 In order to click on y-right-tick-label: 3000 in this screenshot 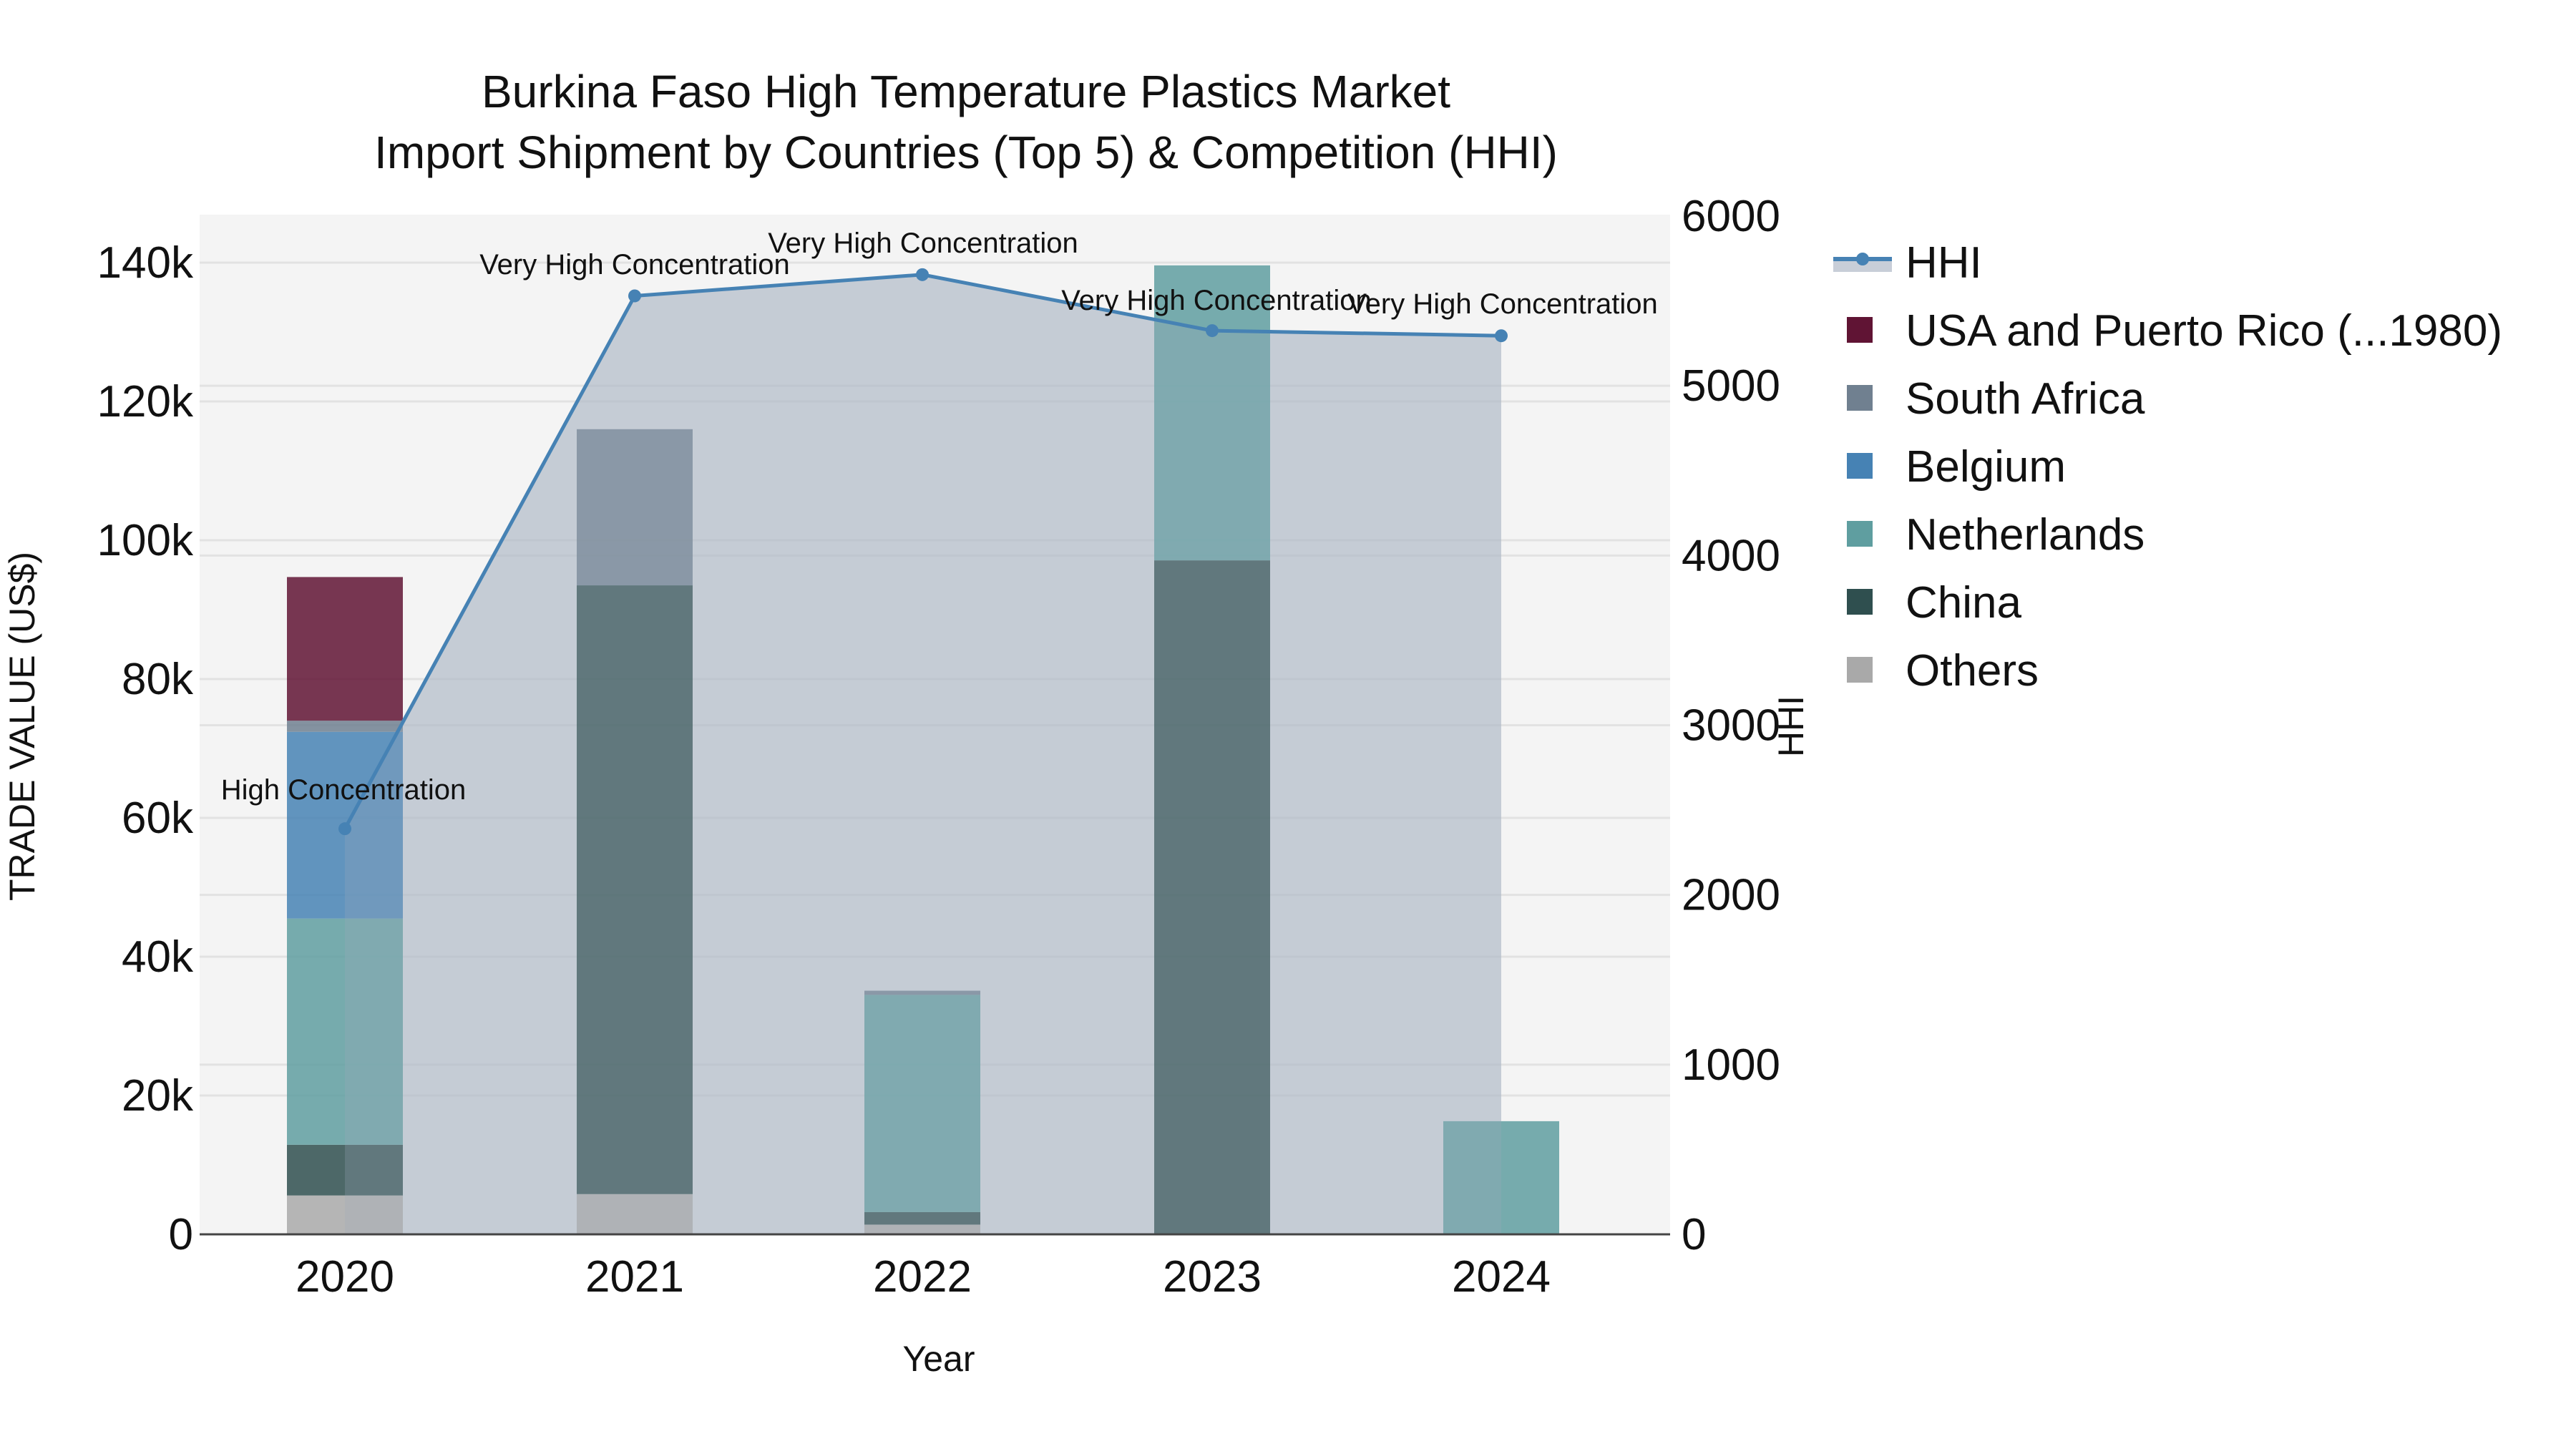, I will do `click(1731, 726)`.